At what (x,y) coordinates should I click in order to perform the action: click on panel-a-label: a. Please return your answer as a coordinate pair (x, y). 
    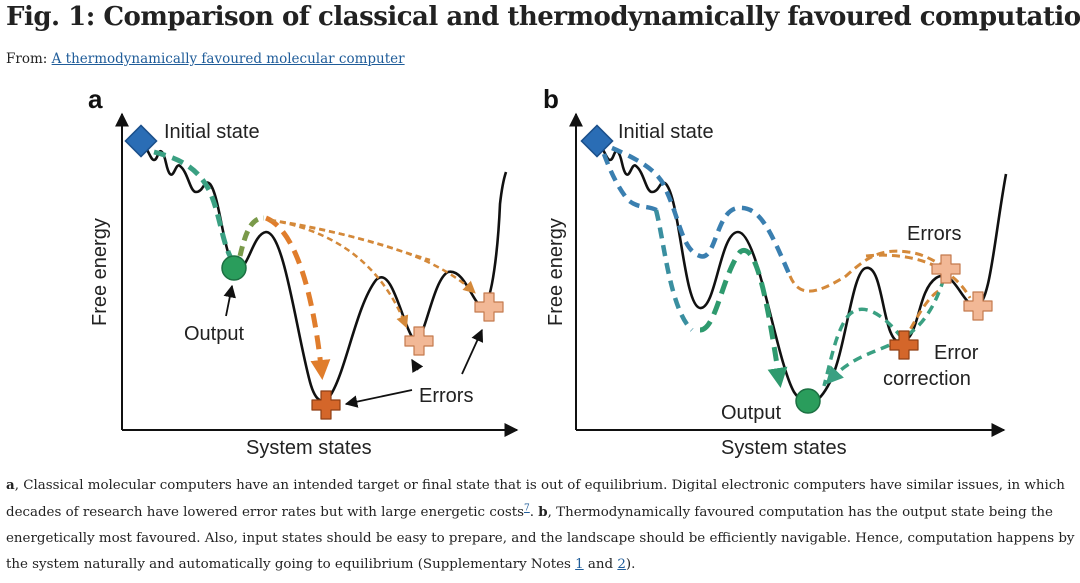
    Looking at the image, I should click on (95, 99).